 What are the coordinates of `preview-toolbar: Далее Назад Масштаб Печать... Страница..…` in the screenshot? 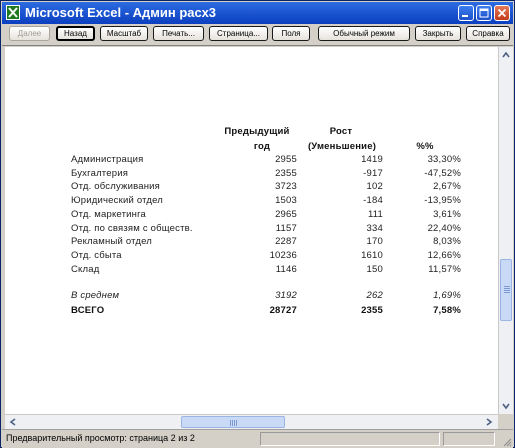 It's located at (257, 35).